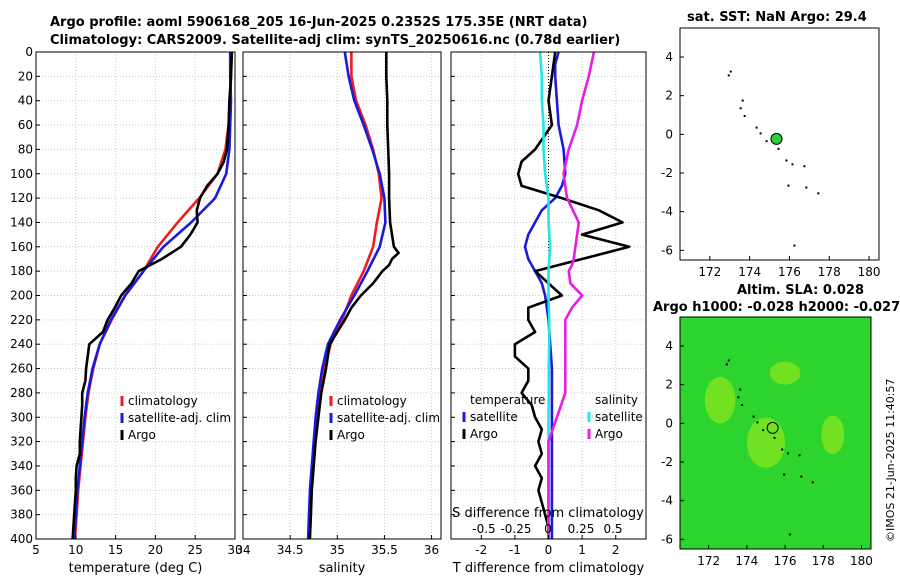  I want to click on temp-ytick-label: 400, so click(21, 539).